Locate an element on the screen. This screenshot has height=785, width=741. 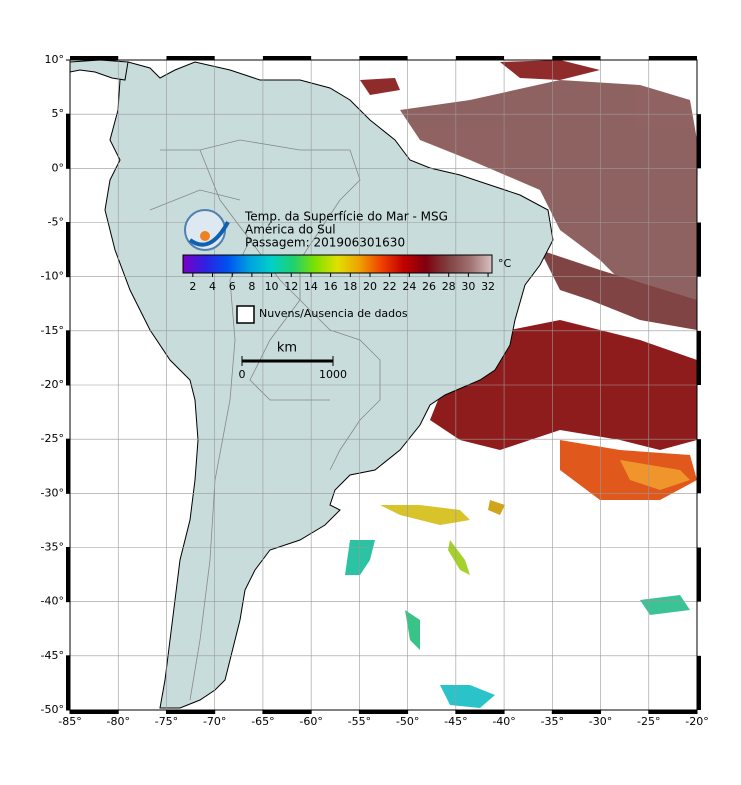
y-tick-label: -20° is located at coordinates (52, 384).